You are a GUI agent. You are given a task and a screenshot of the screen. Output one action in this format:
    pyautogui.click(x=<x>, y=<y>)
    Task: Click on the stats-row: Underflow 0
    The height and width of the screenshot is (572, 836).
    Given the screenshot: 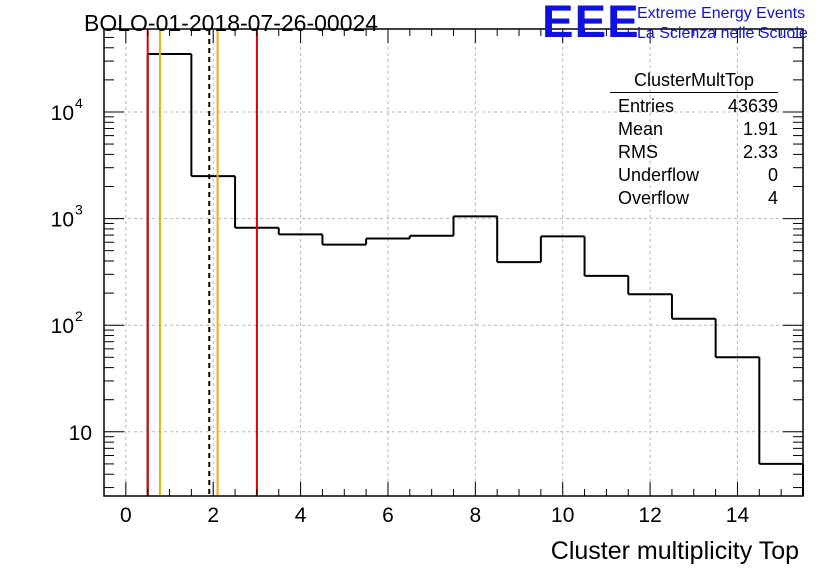 What is the action you would take?
    pyautogui.click(x=694, y=175)
    